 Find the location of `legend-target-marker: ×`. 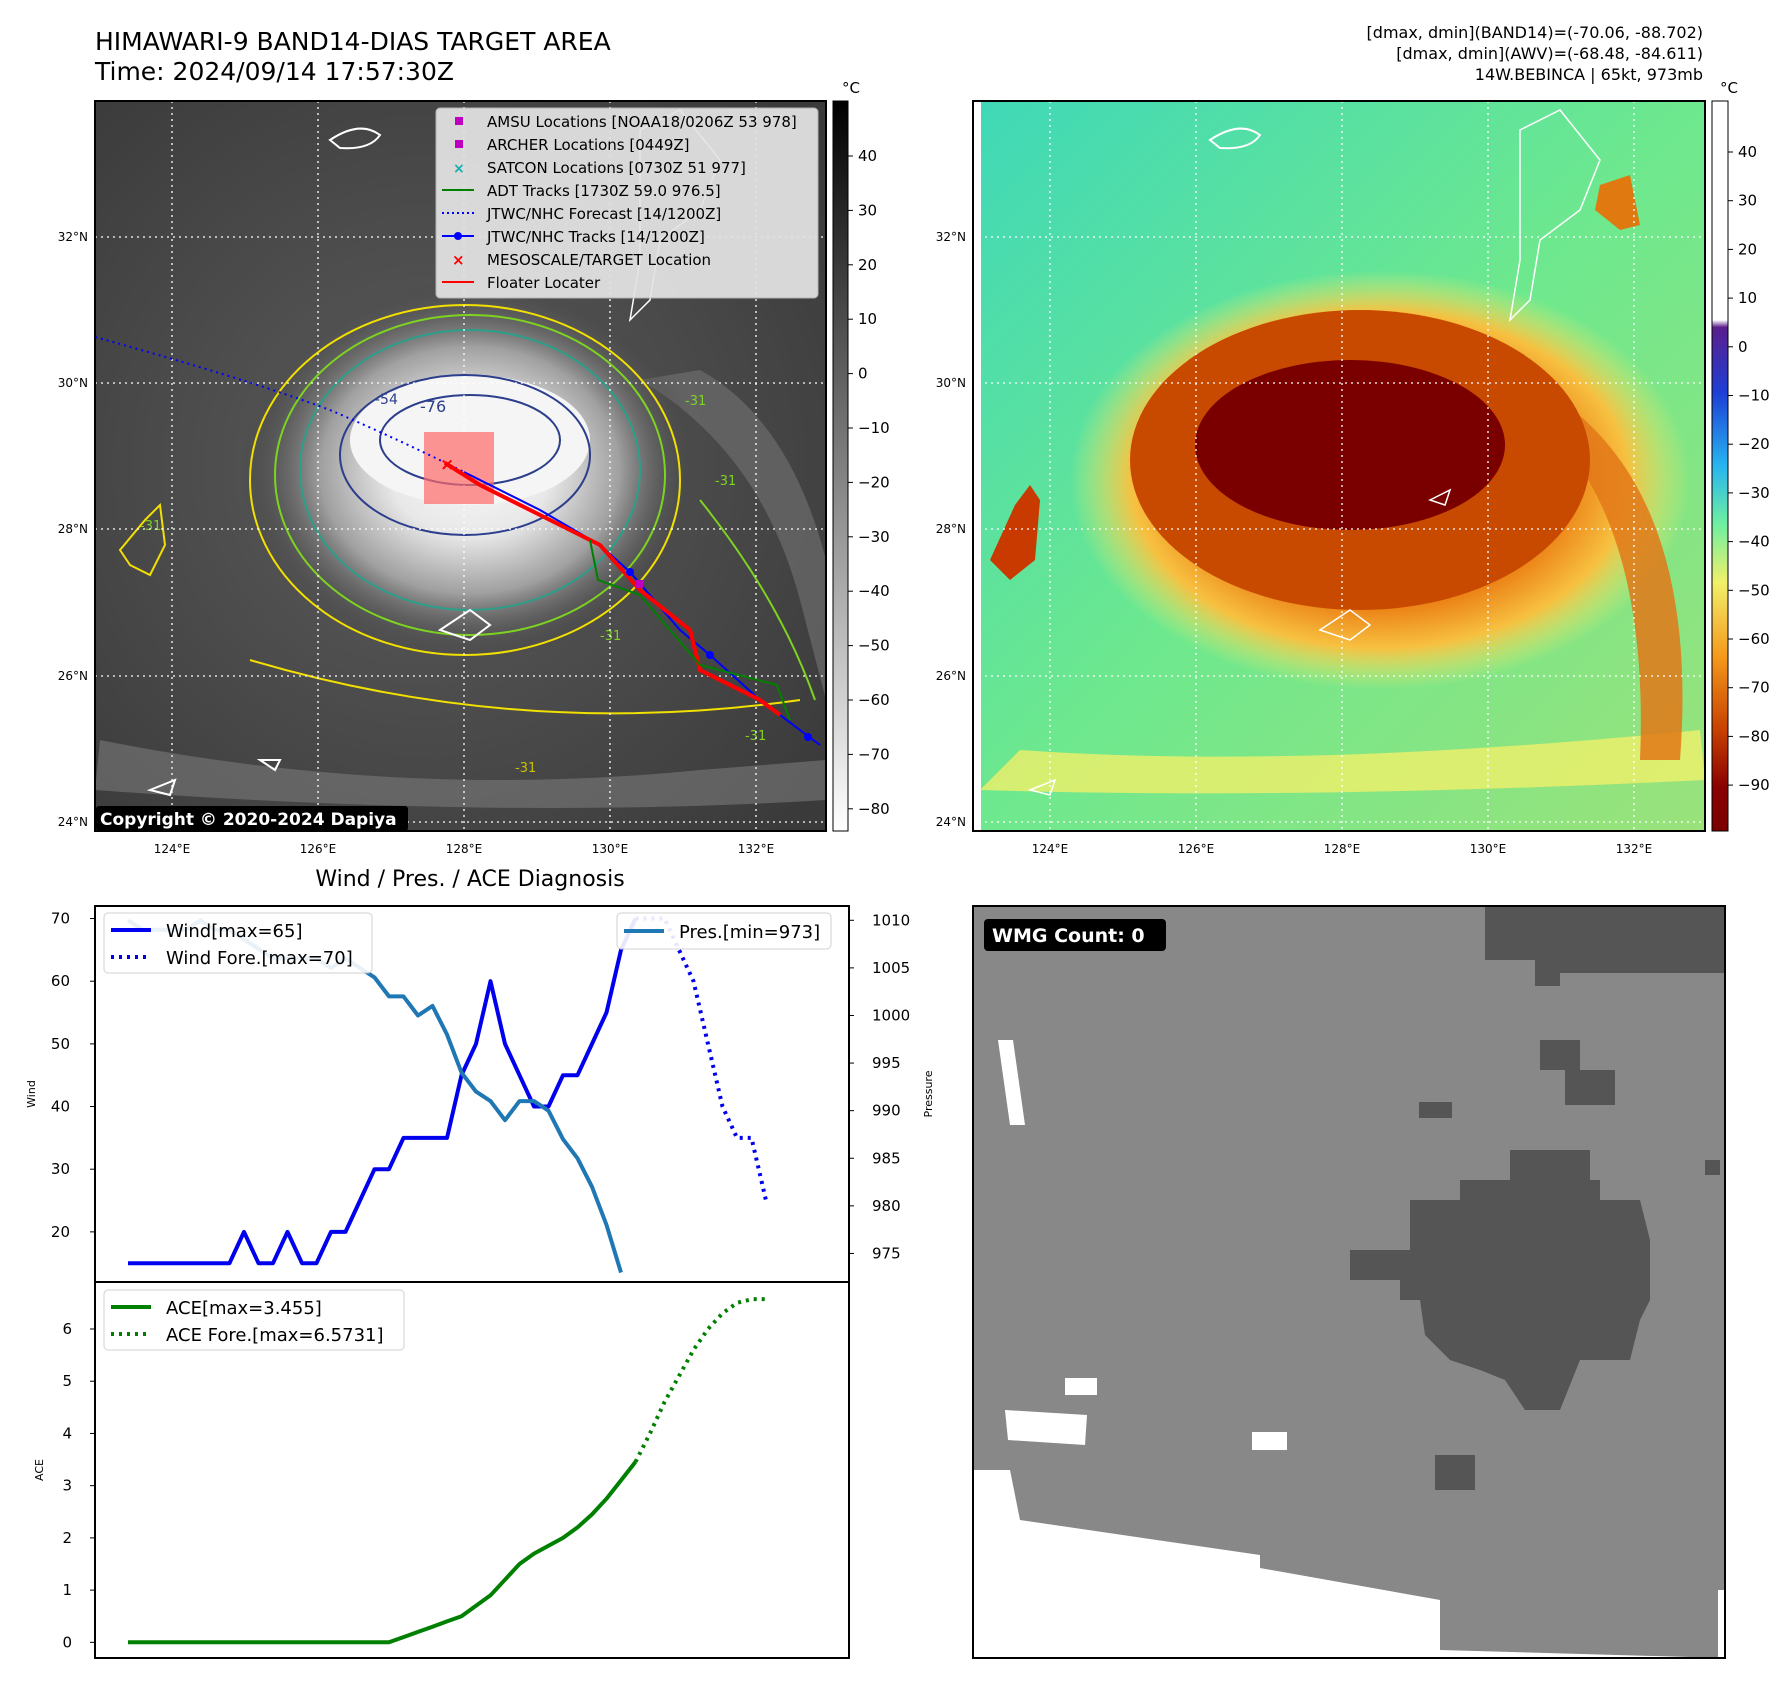

legend-target-marker: × is located at coordinates (458, 260).